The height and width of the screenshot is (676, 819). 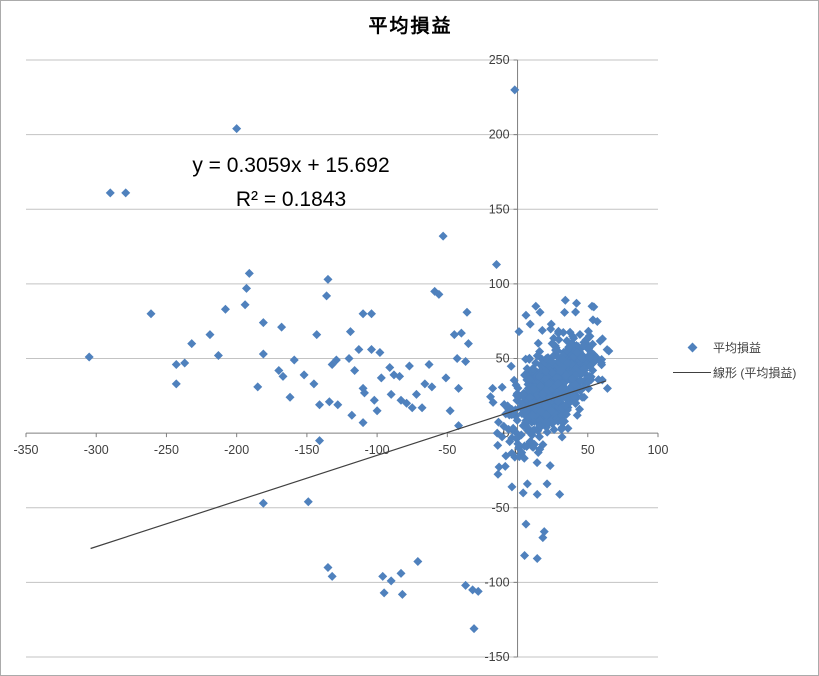 I want to click on x-tick-label: -250, so click(x=166, y=450).